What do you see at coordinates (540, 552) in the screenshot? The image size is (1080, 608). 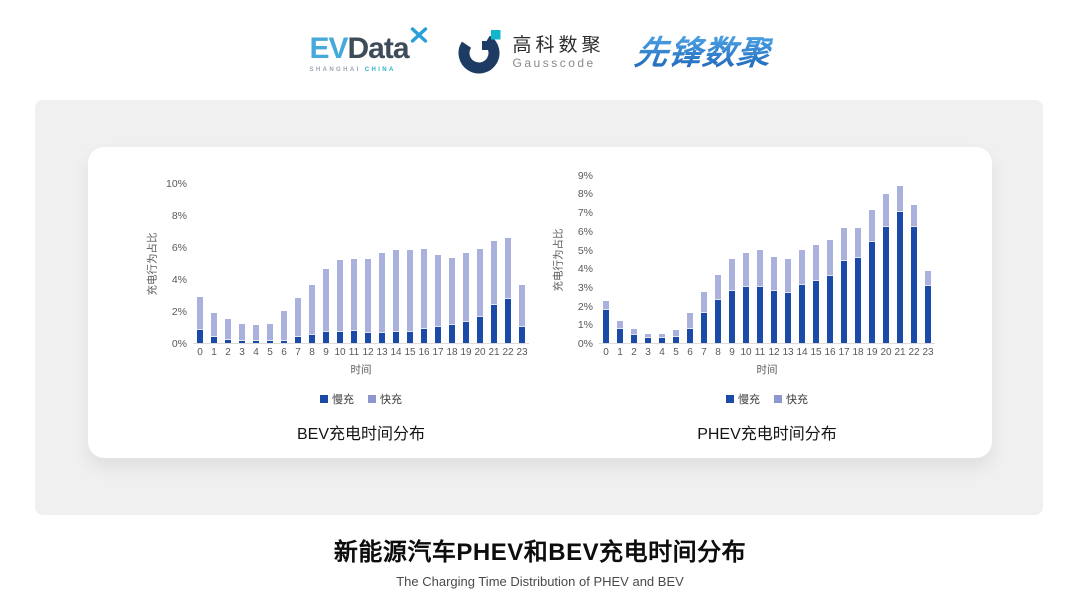 I see `page-title: 新能源汽车PHEV和BEV充电时间分布` at bounding box center [540, 552].